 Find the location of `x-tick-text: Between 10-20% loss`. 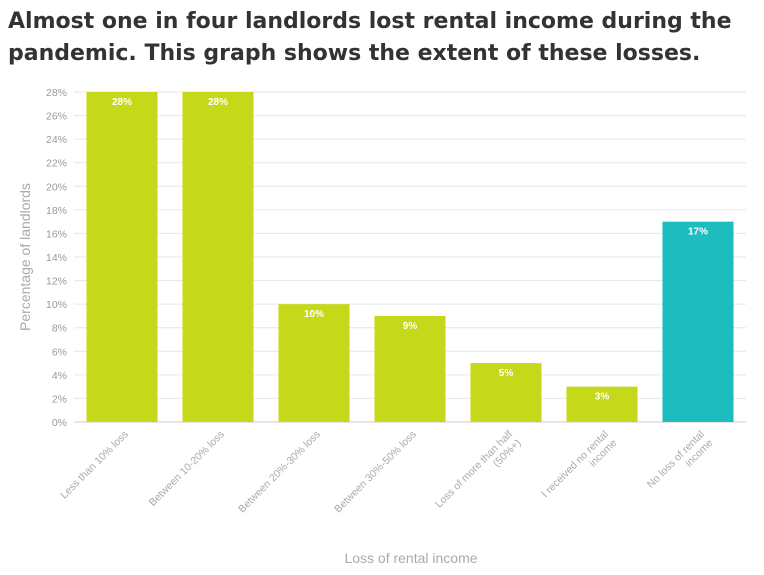

x-tick-text: Between 10-20% loss is located at coordinates (187, 468).